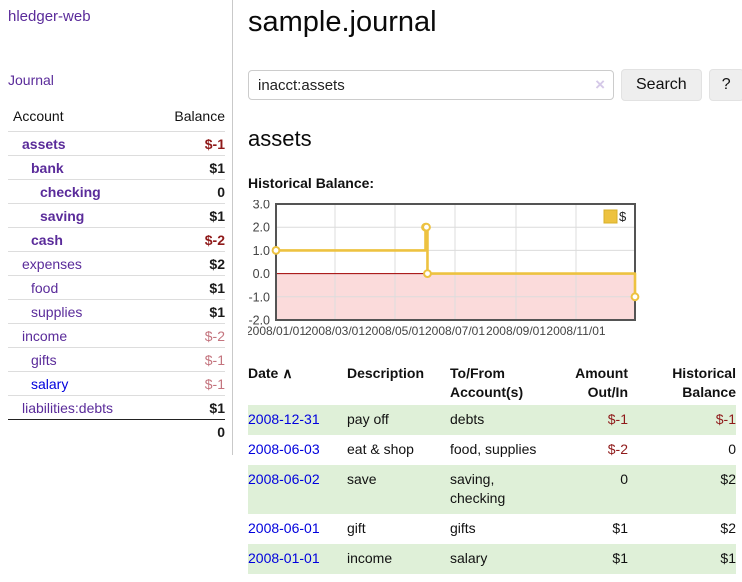  What do you see at coordinates (259, 297) in the screenshot?
I see `y-tick-label: -1.0` at bounding box center [259, 297].